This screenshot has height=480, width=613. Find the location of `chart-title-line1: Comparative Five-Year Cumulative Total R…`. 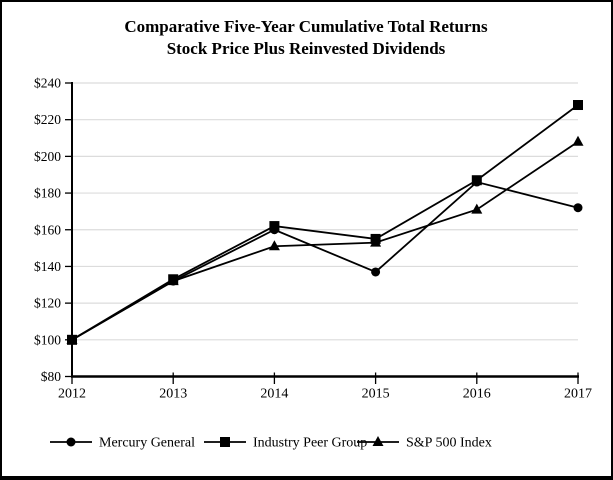

chart-title-line1: Comparative Five-Year Cumulative Total R… is located at coordinates (306, 26).